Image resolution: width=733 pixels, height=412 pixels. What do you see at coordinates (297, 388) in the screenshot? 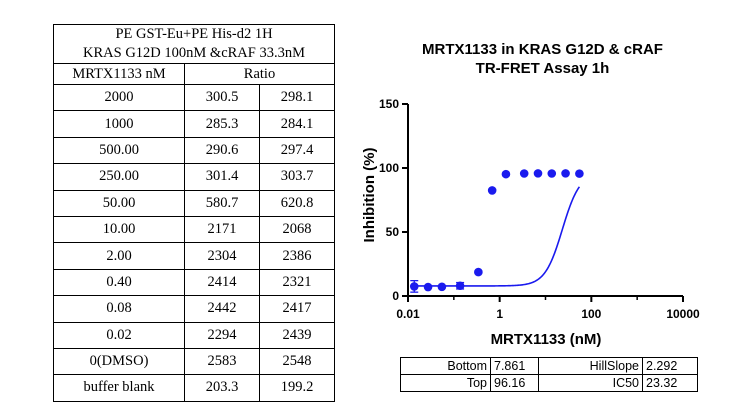
I see `ratio2-cell: 199.2` at bounding box center [297, 388].